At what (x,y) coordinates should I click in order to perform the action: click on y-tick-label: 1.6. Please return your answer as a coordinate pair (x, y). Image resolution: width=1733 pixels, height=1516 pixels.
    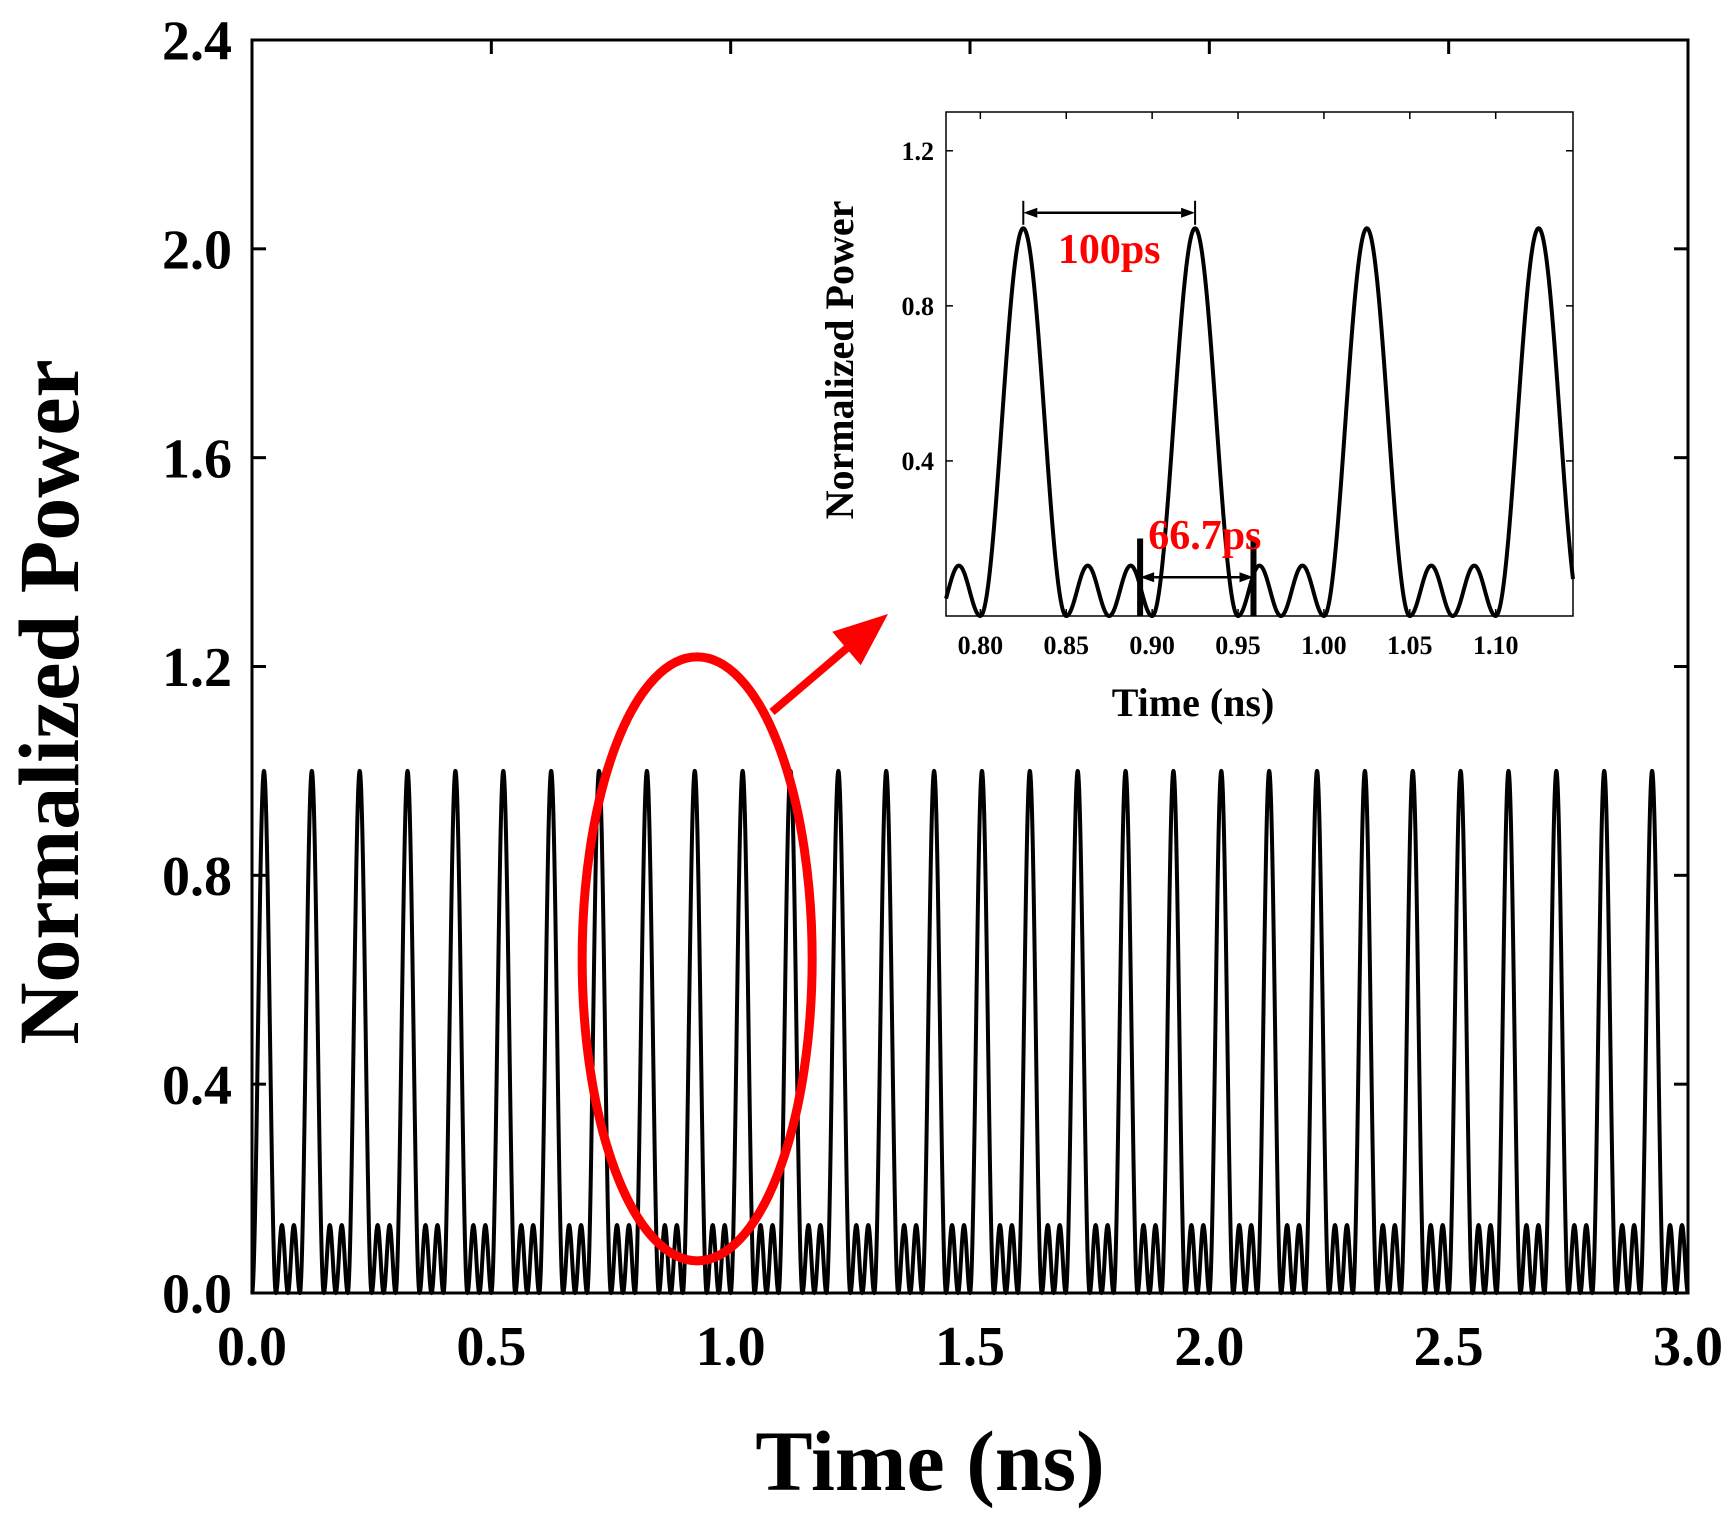
    Looking at the image, I should click on (197, 459).